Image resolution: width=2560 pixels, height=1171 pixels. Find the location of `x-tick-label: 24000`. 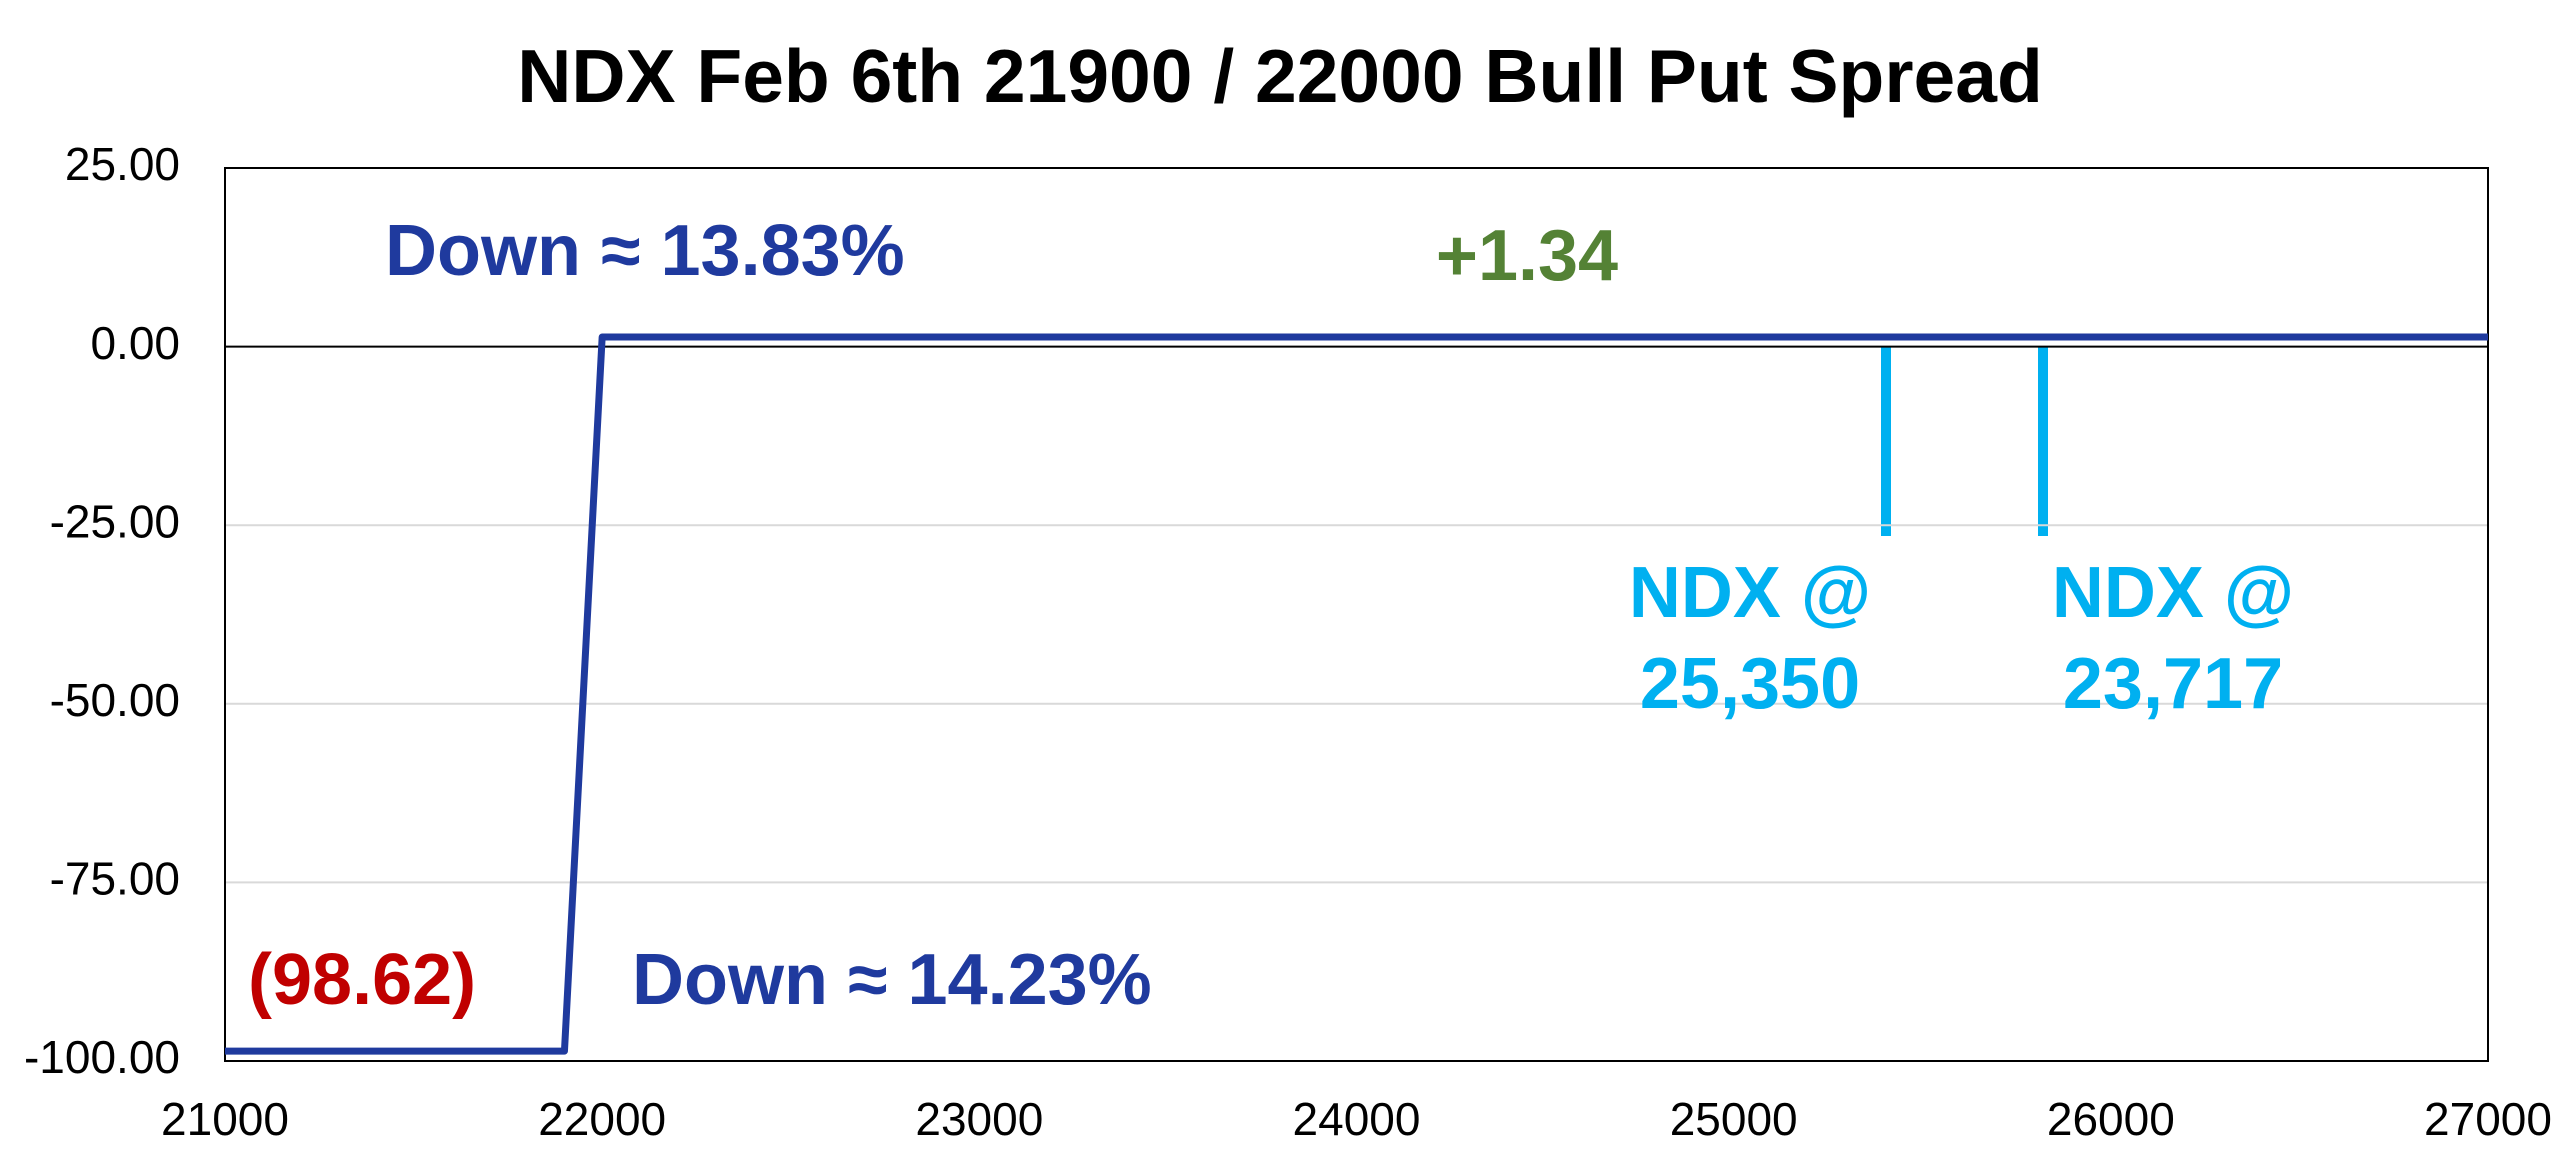

x-tick-label: 24000 is located at coordinates (1357, 1119).